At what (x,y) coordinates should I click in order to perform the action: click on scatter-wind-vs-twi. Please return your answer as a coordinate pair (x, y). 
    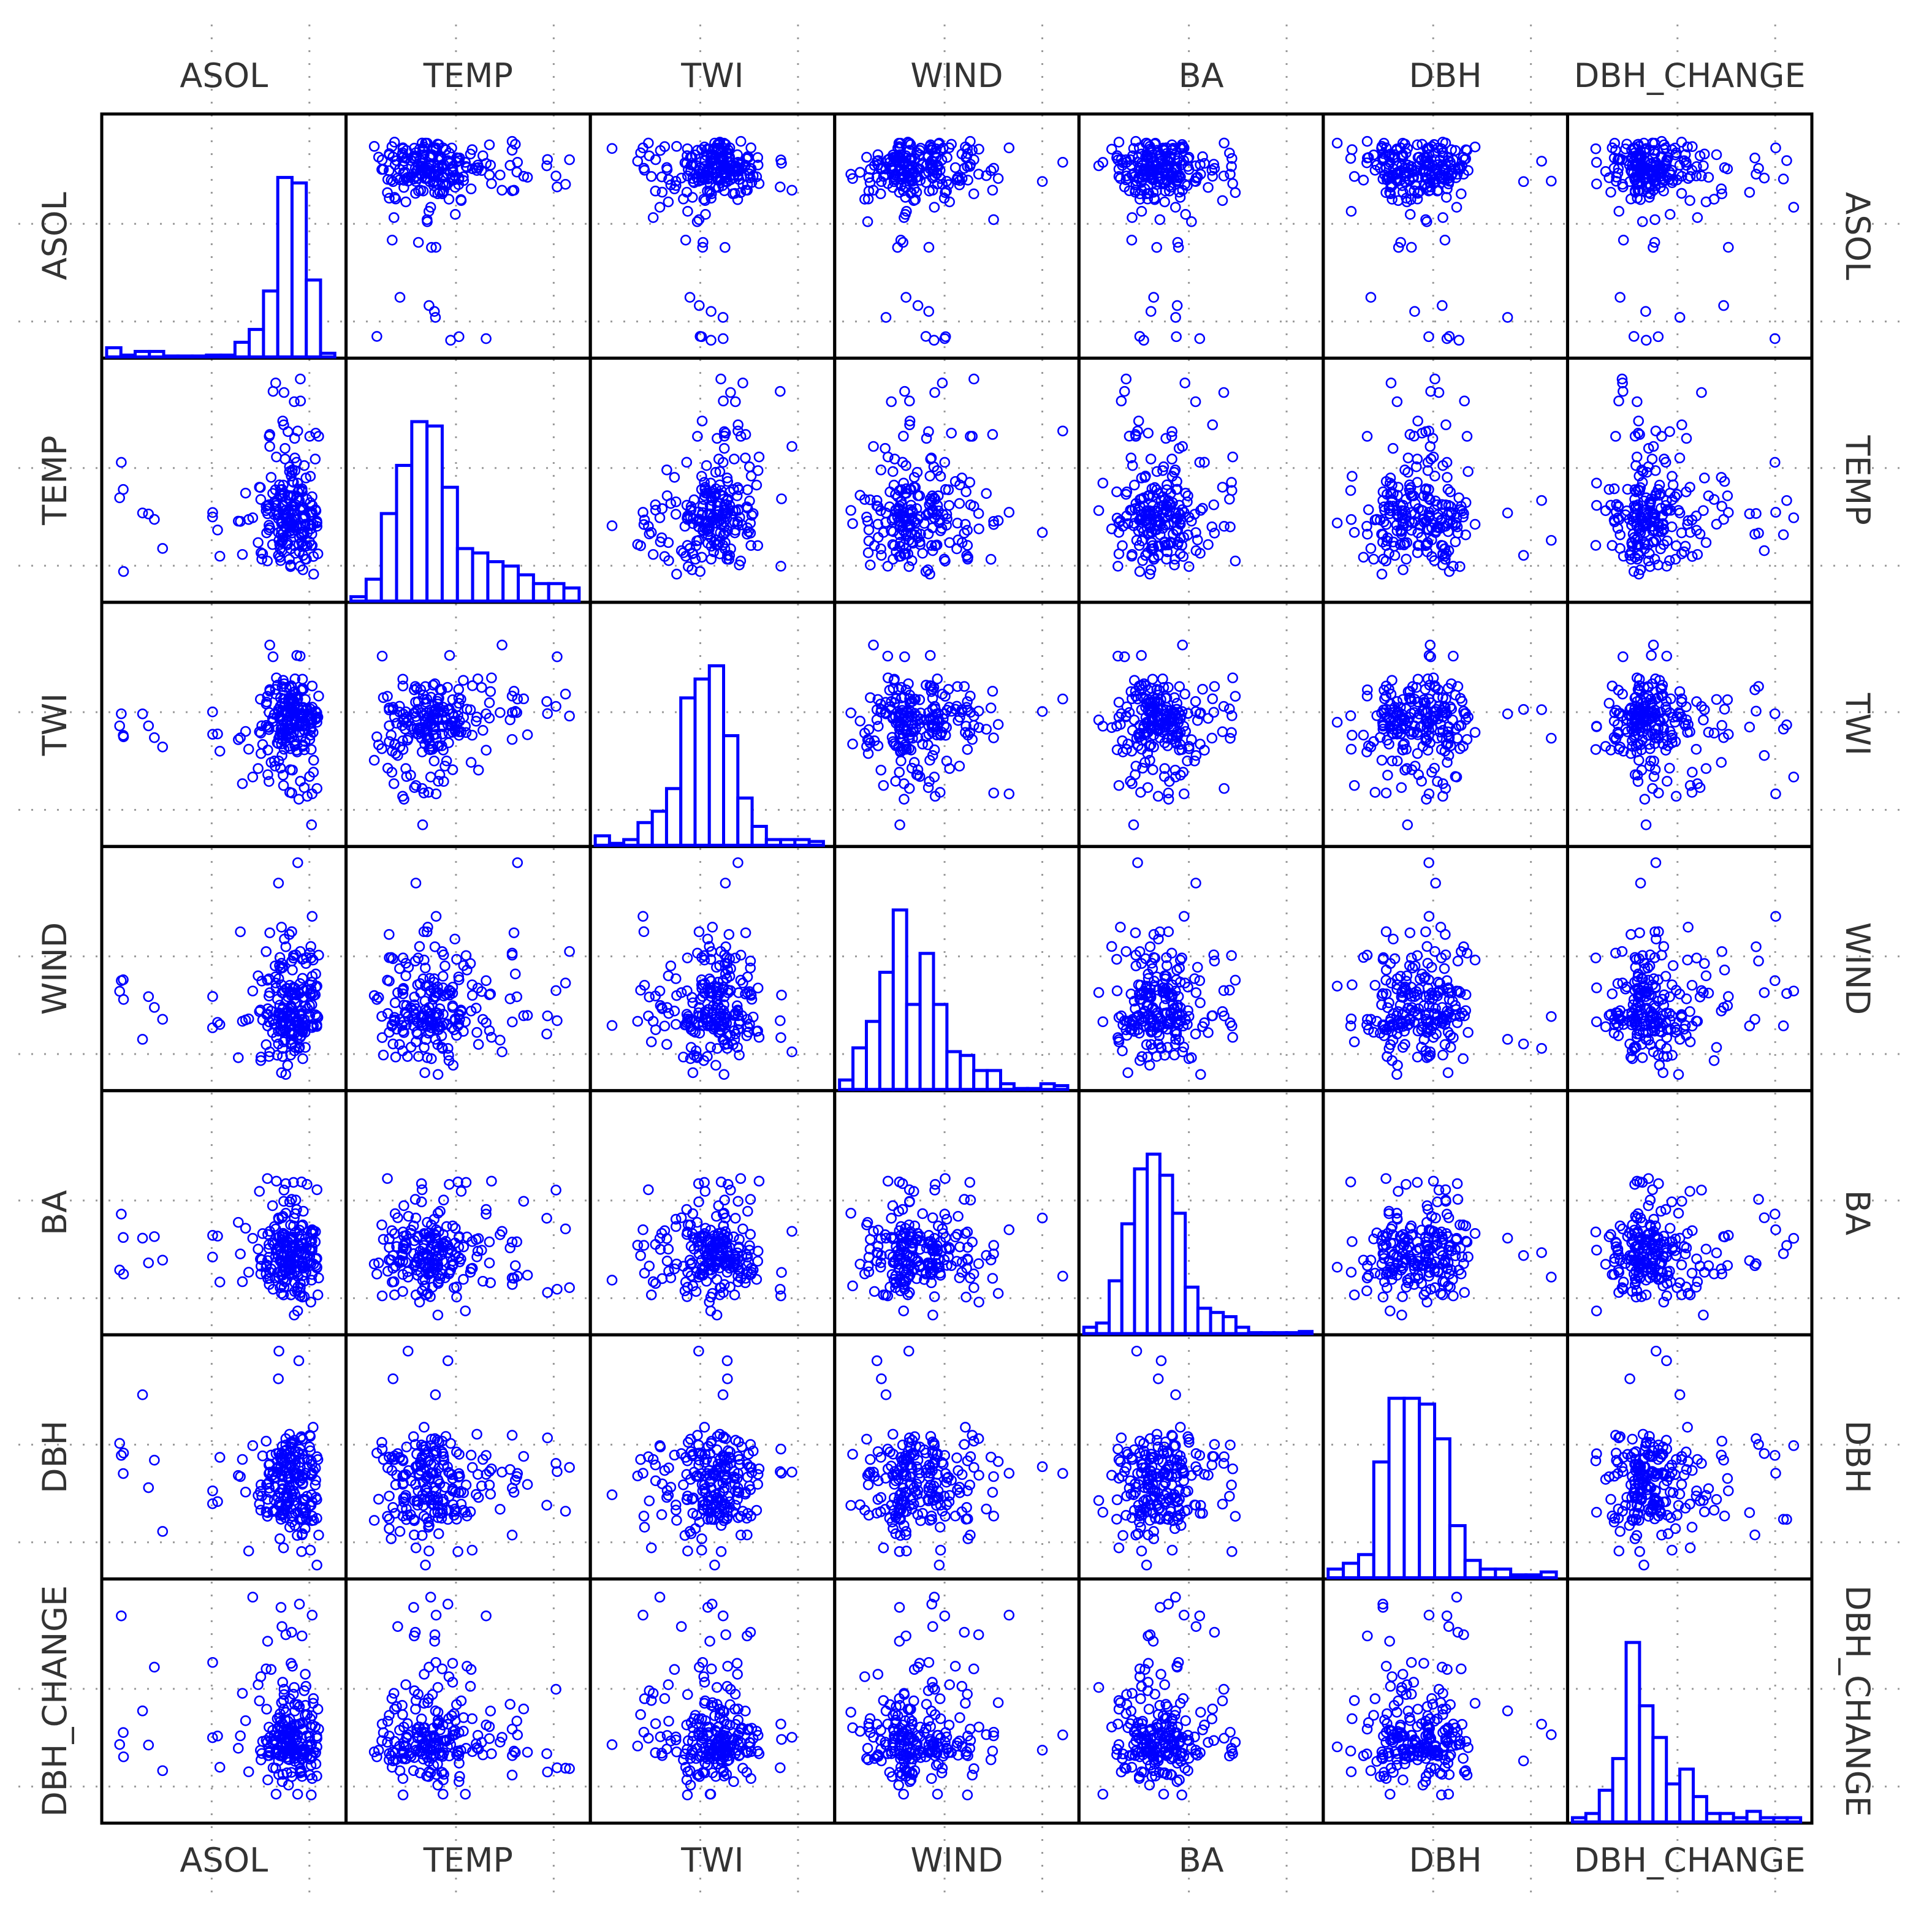
    Looking at the image, I should click on (702, 968).